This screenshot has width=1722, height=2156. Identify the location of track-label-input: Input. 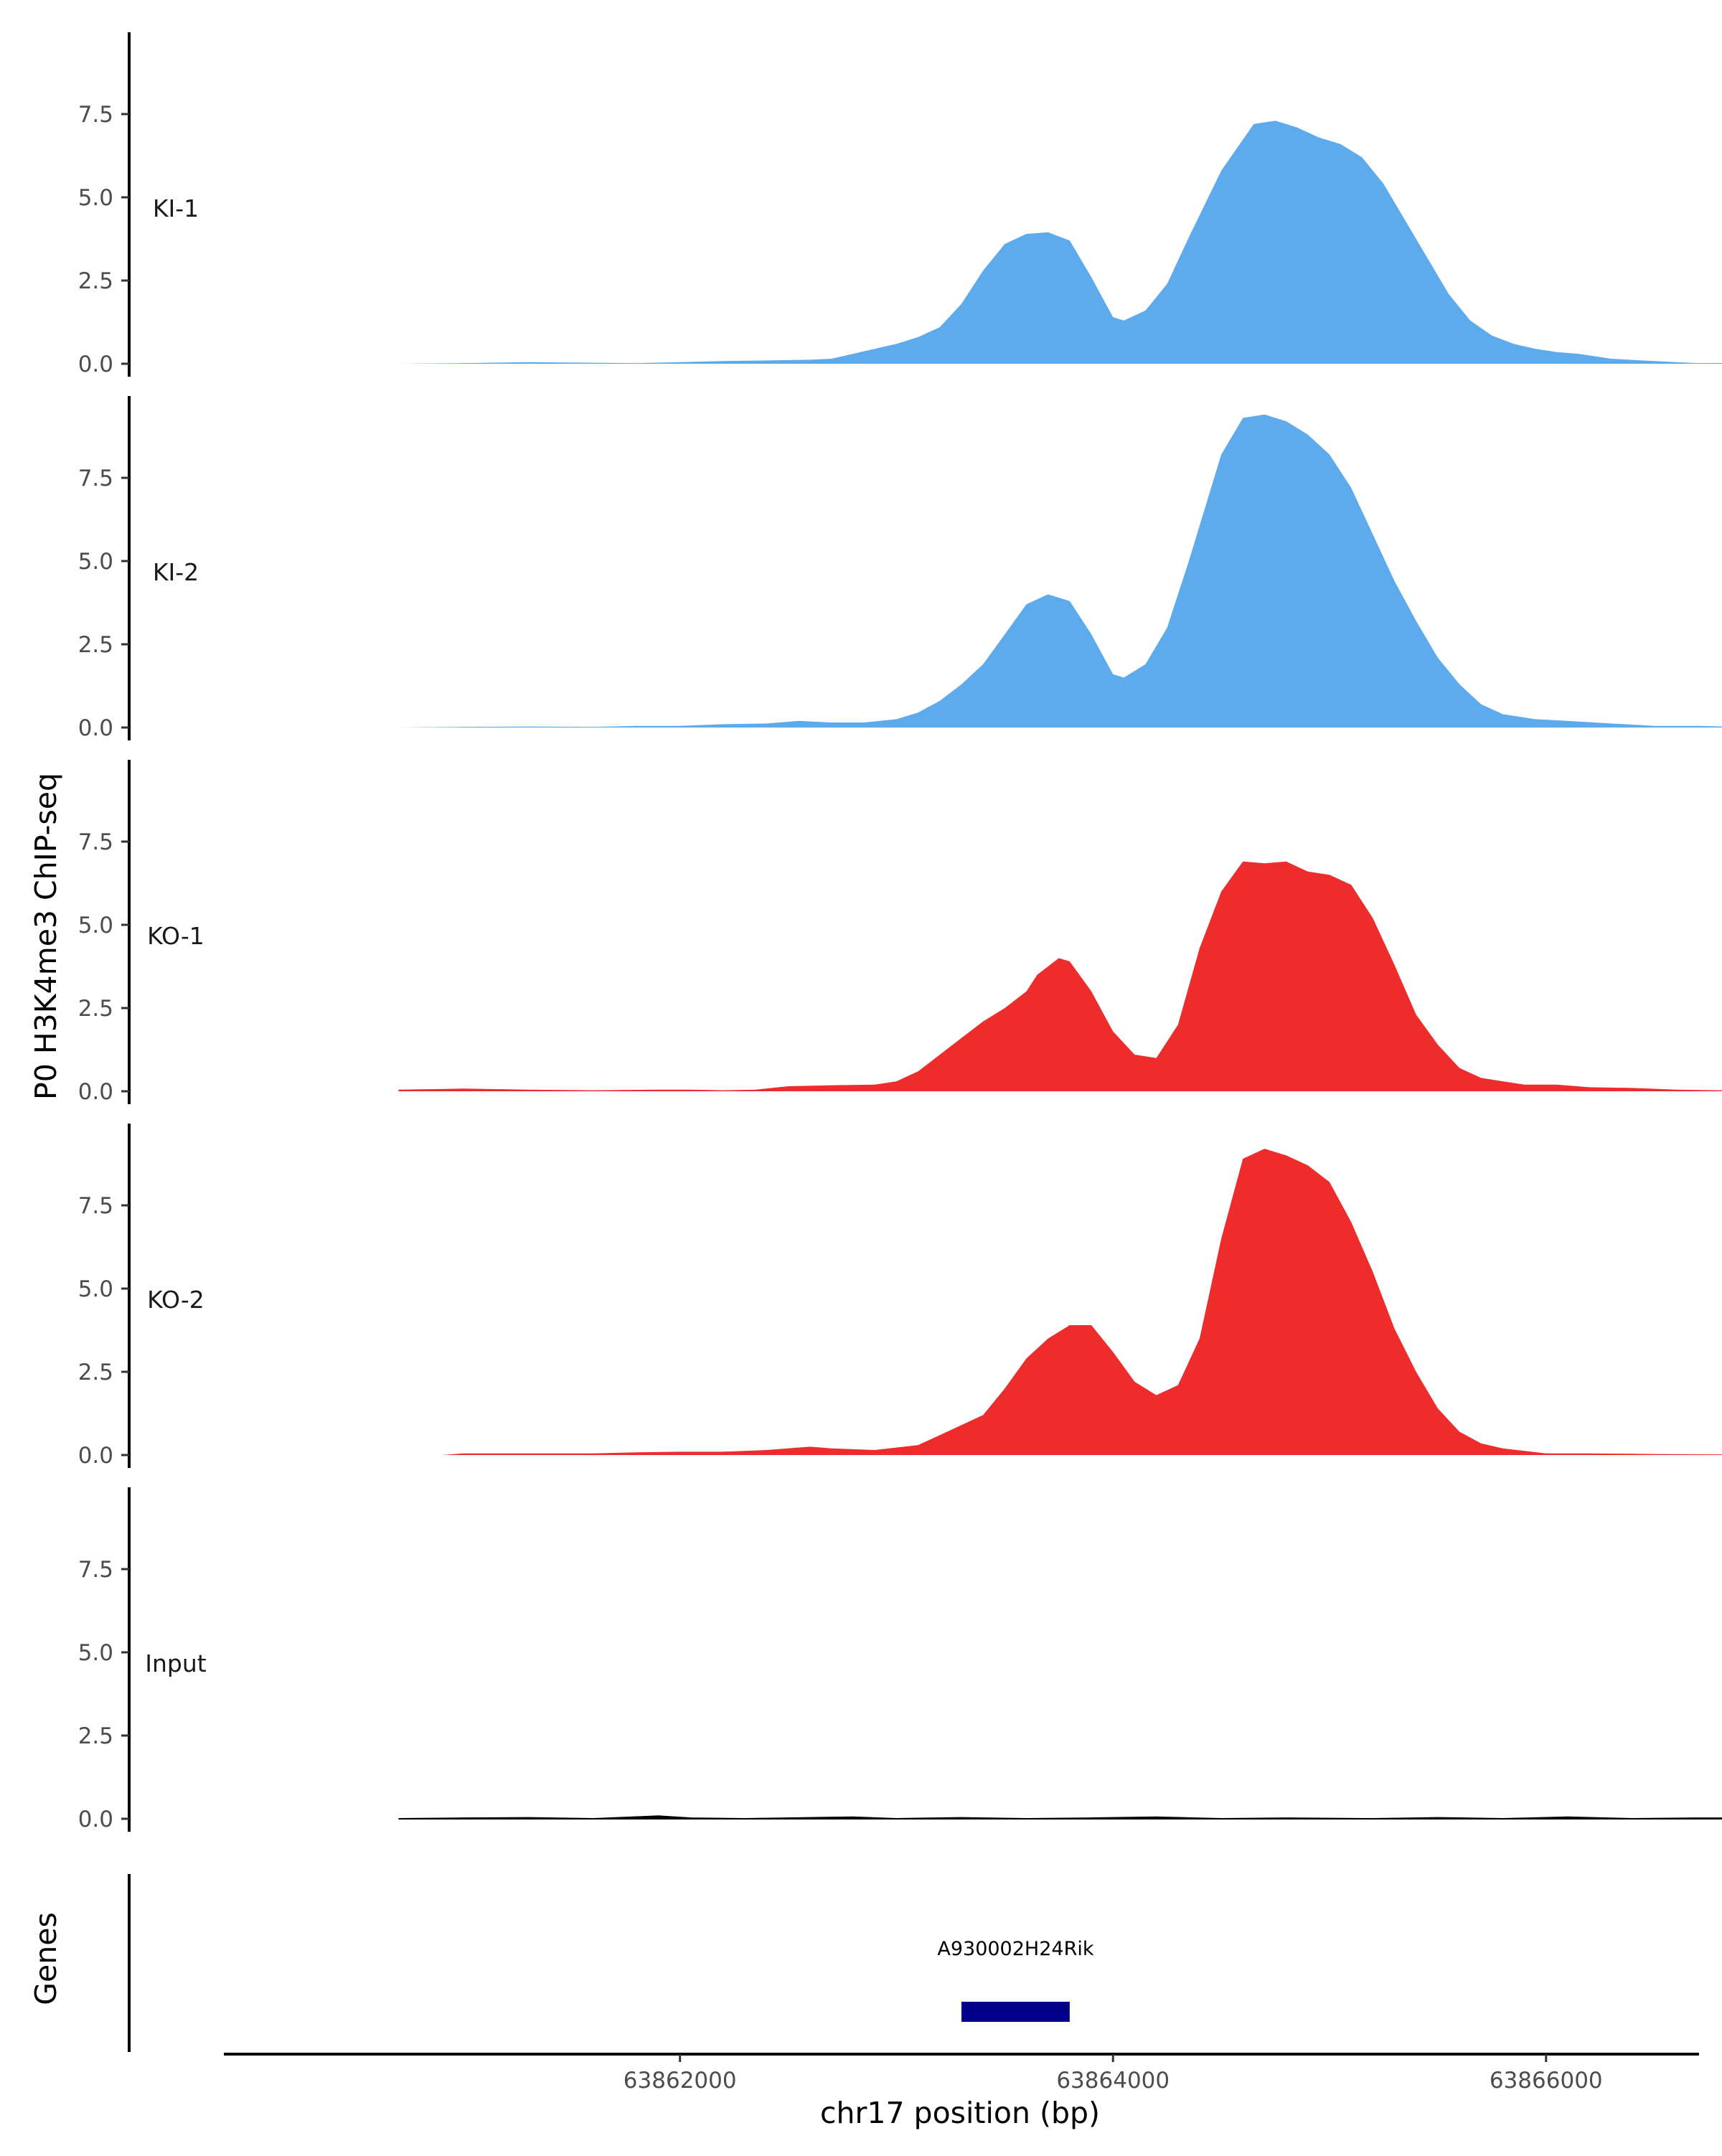
(176, 1663).